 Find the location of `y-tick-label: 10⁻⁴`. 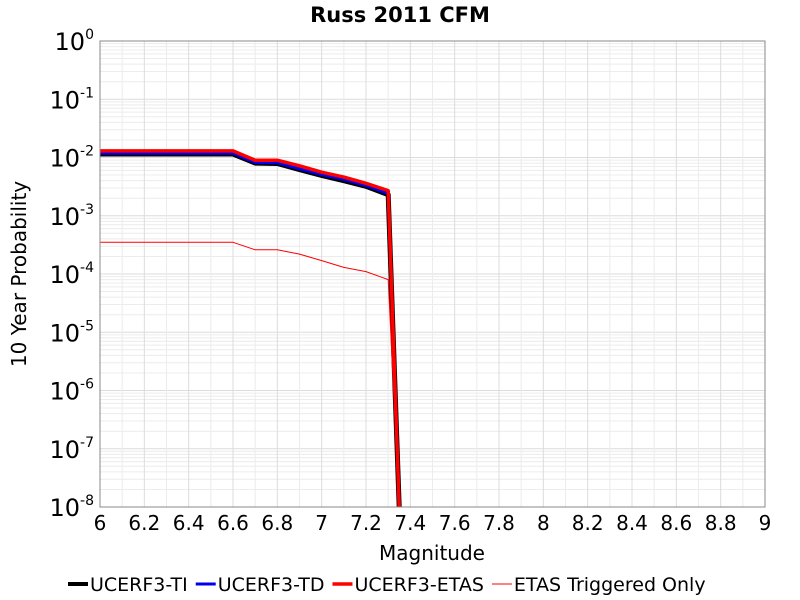

y-tick-label: 10⁻⁴ is located at coordinates (71, 274).